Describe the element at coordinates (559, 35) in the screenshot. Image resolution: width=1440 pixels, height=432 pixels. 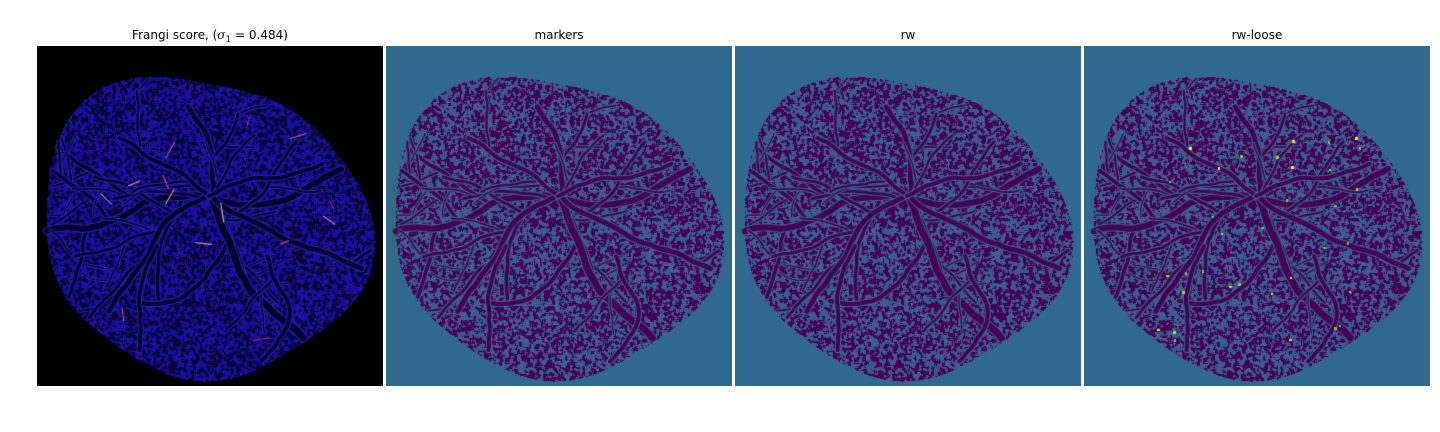
I see `panel-title-markers: markers` at that location.